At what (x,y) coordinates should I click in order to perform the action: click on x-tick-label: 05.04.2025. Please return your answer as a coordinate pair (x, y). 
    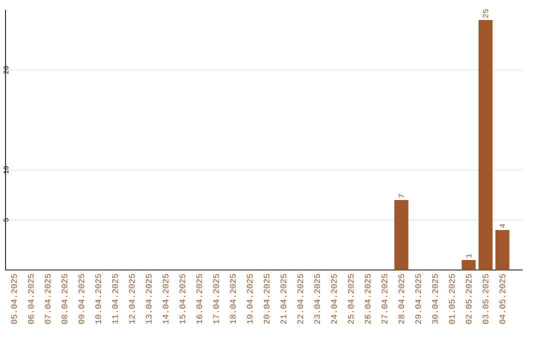
    Looking at the image, I should click on (14, 299).